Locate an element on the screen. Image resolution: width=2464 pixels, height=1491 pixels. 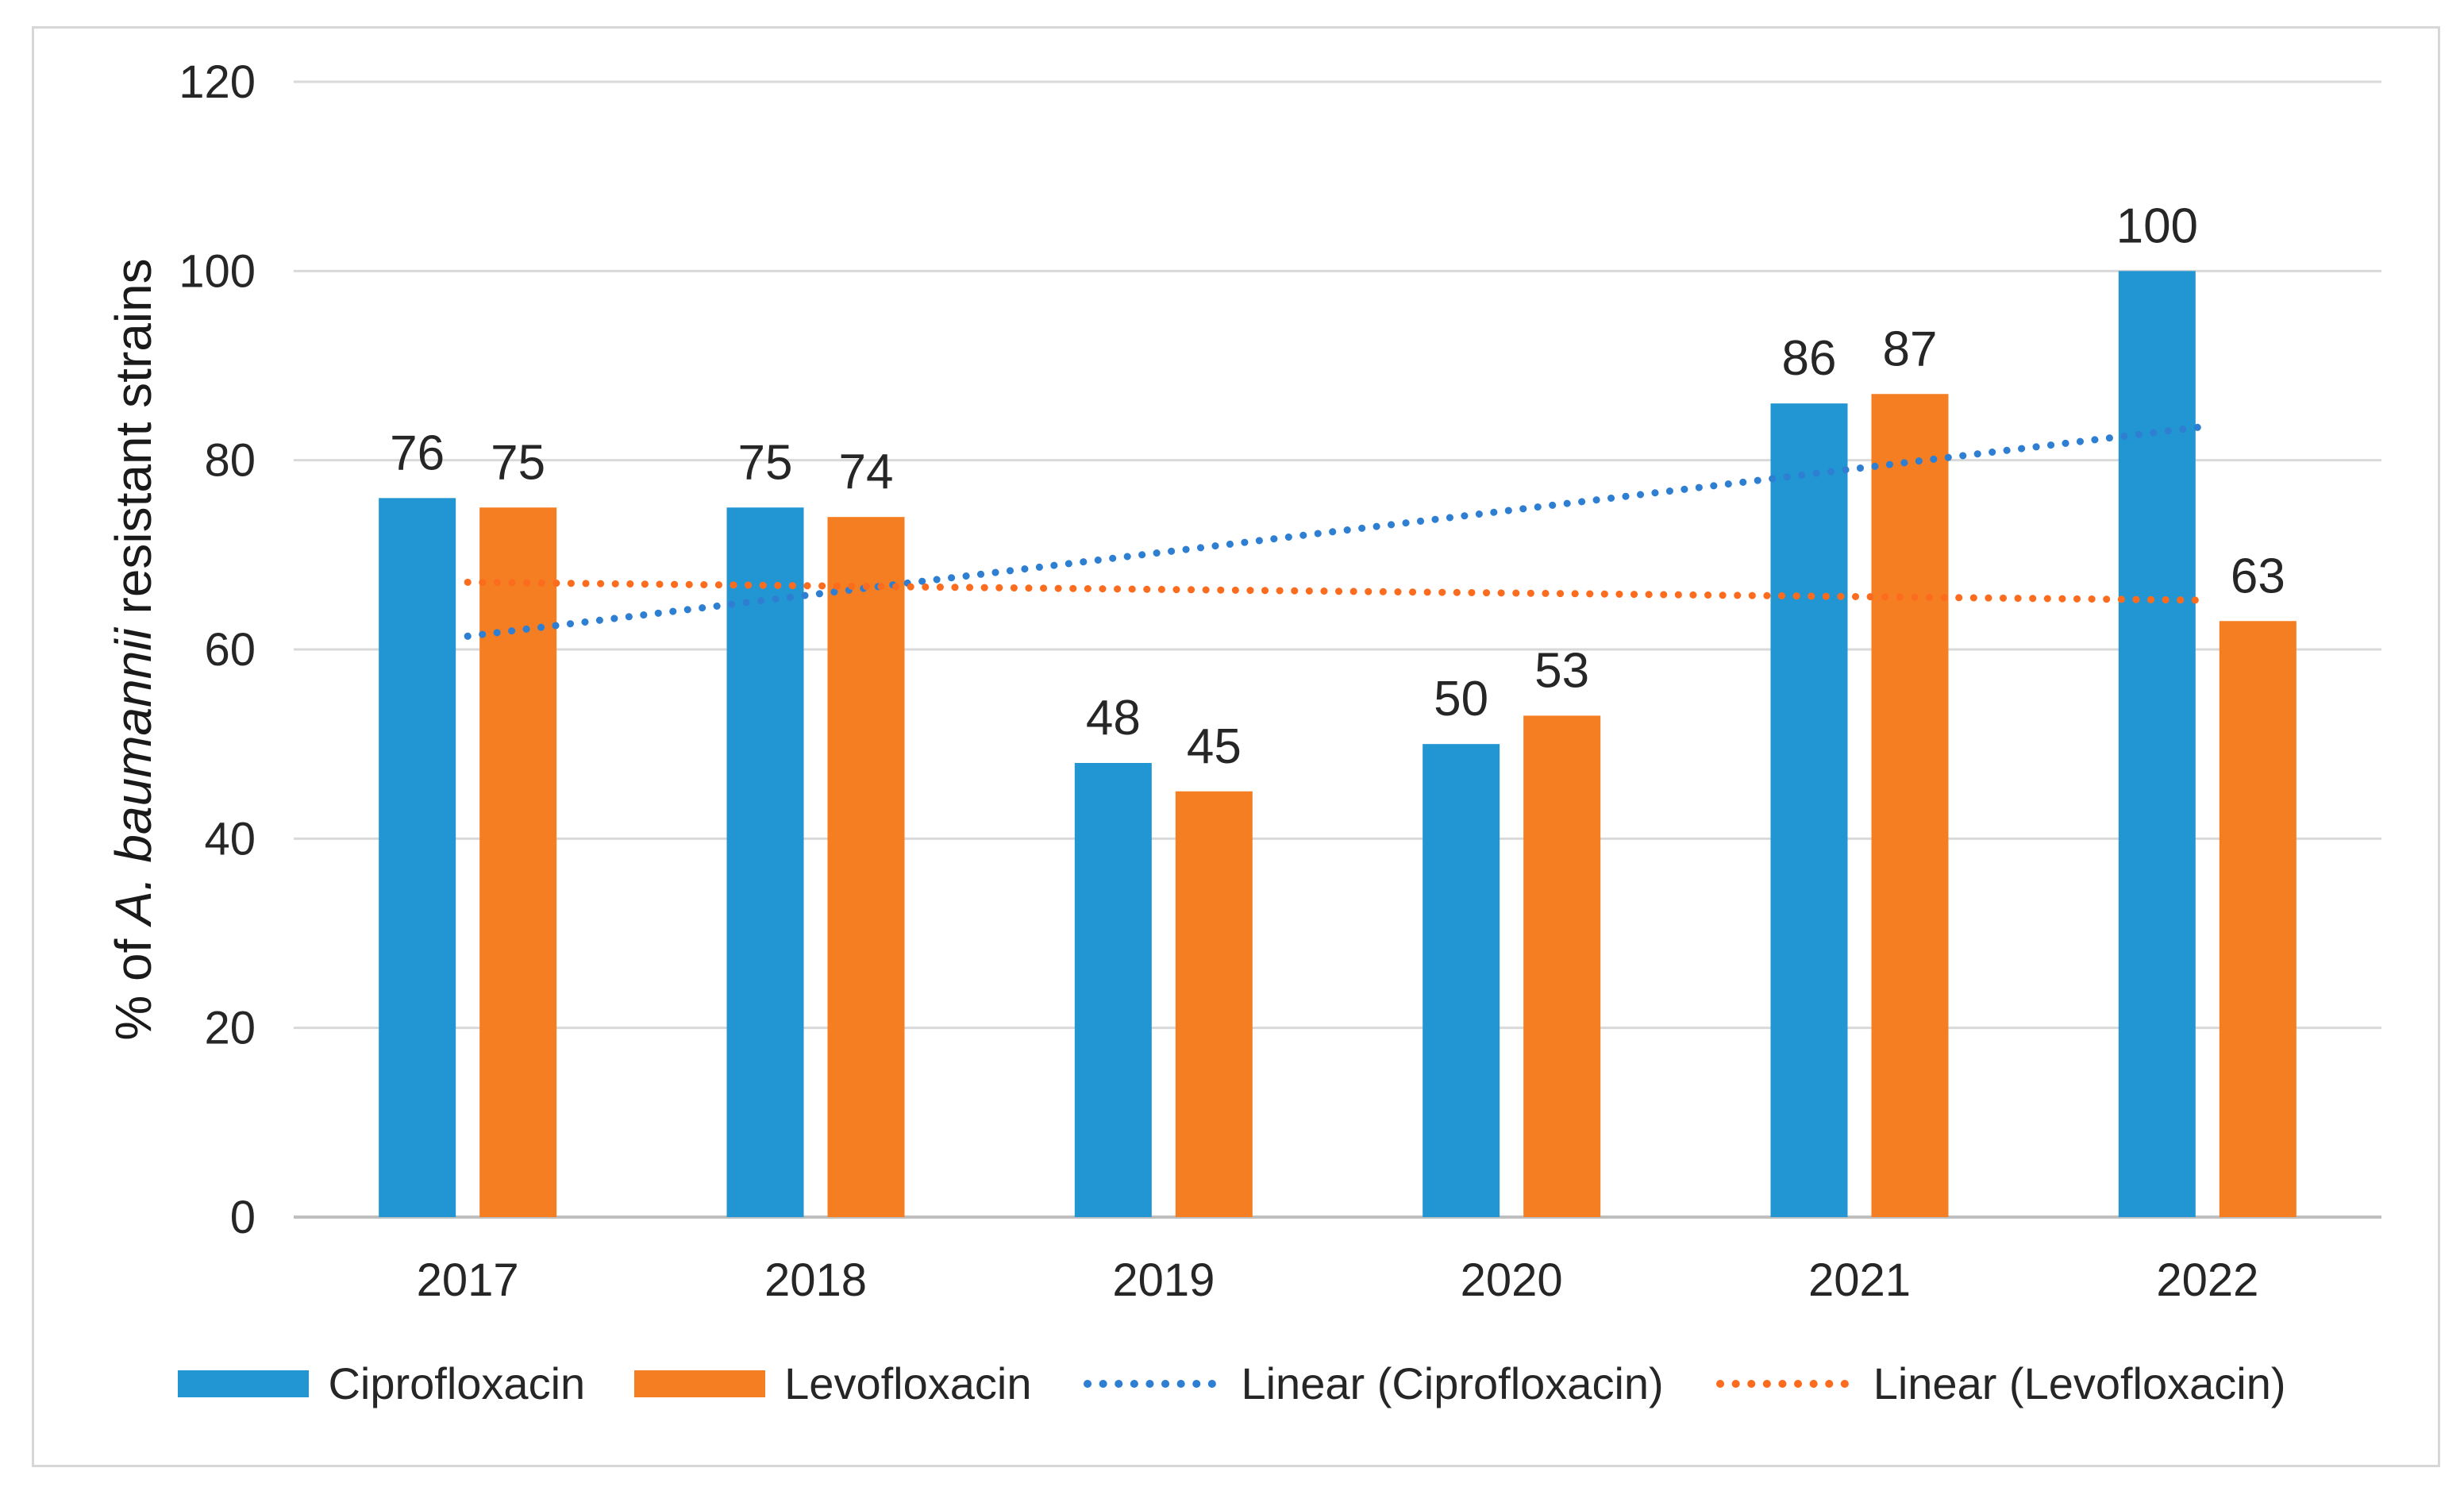
legend-item-linear-levofloxacin: Linear (Levofloxacin) is located at coordinates (2000, 1383).